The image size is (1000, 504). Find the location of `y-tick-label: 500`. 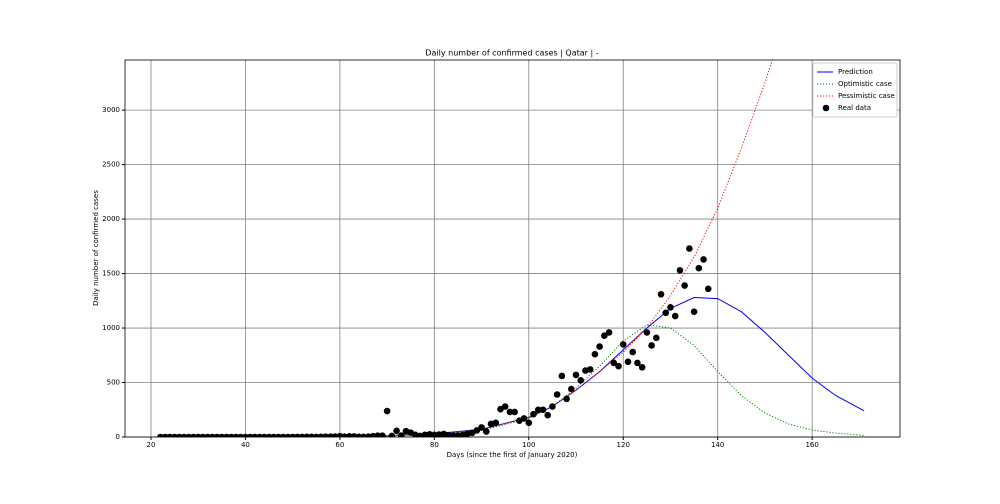

y-tick-label: 500 is located at coordinates (113, 383).